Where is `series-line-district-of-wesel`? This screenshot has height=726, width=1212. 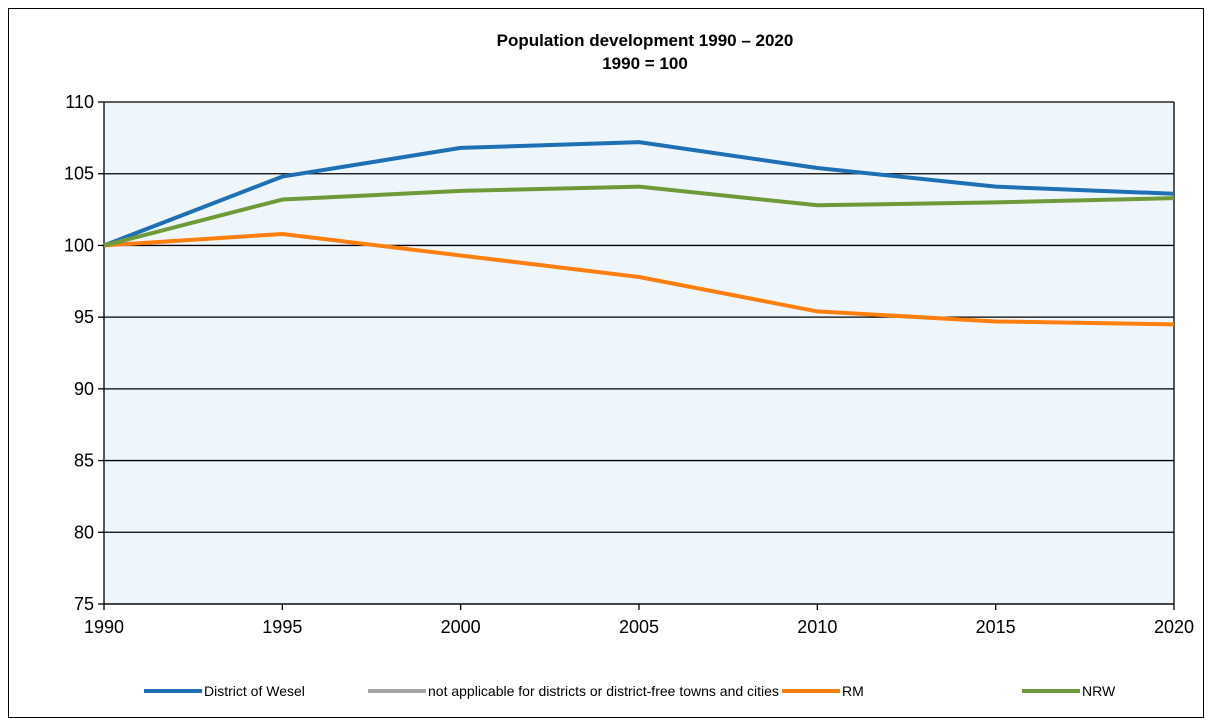
series-line-district-of-wesel is located at coordinates (639, 194).